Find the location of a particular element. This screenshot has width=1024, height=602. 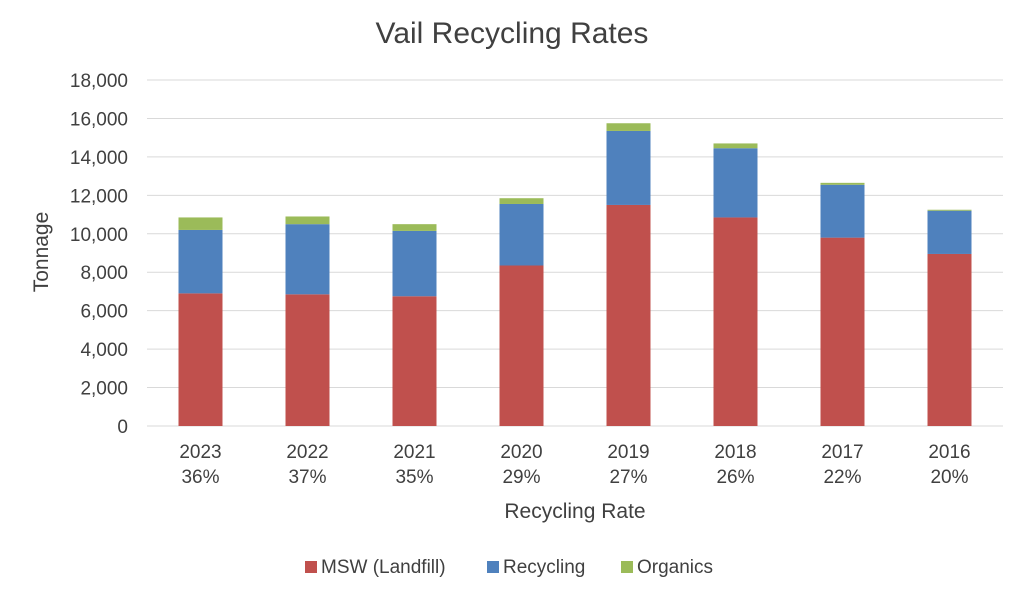

y-tick-label: 0 is located at coordinates (122, 427).